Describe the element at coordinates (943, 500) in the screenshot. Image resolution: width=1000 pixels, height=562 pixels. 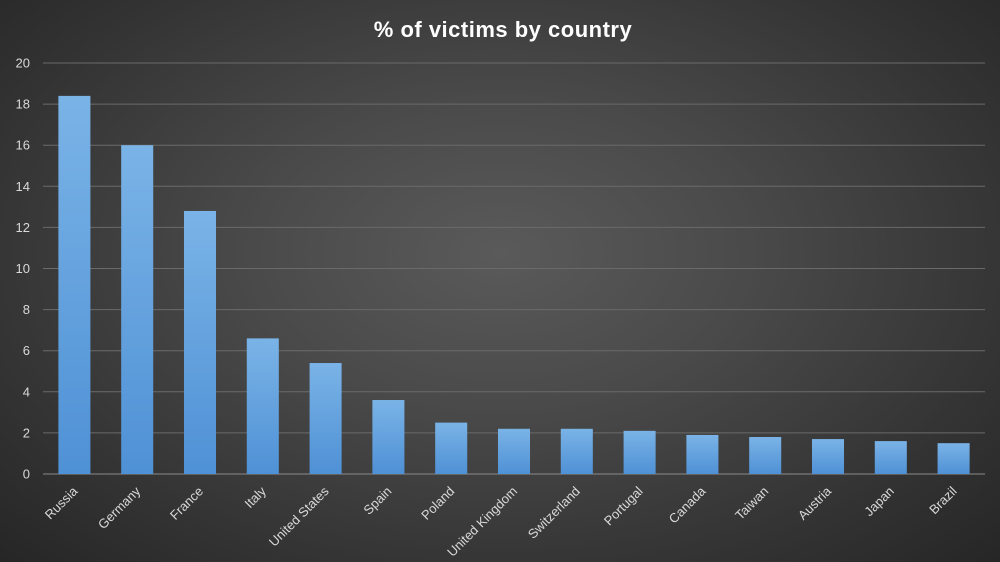
I see `x-category-label: Brazil` at that location.